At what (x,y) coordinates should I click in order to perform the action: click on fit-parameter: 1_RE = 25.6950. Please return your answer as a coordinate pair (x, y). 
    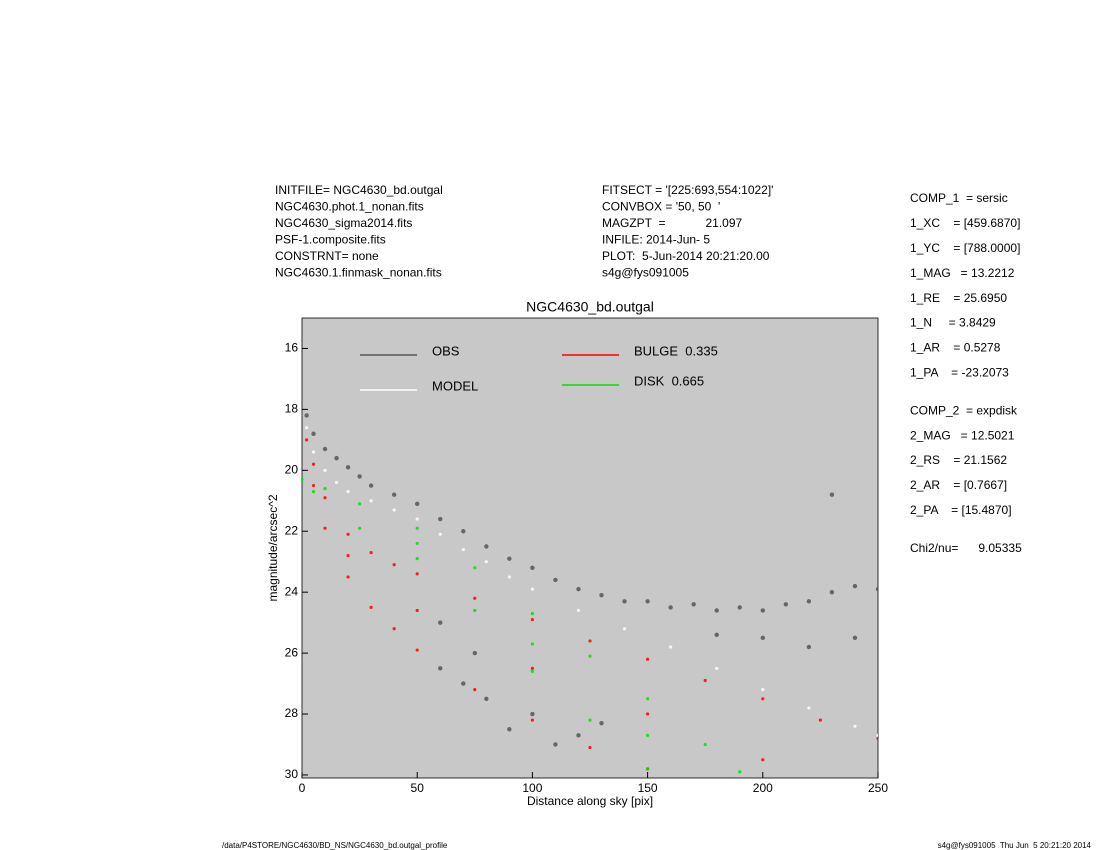
    Looking at the image, I should click on (958, 298).